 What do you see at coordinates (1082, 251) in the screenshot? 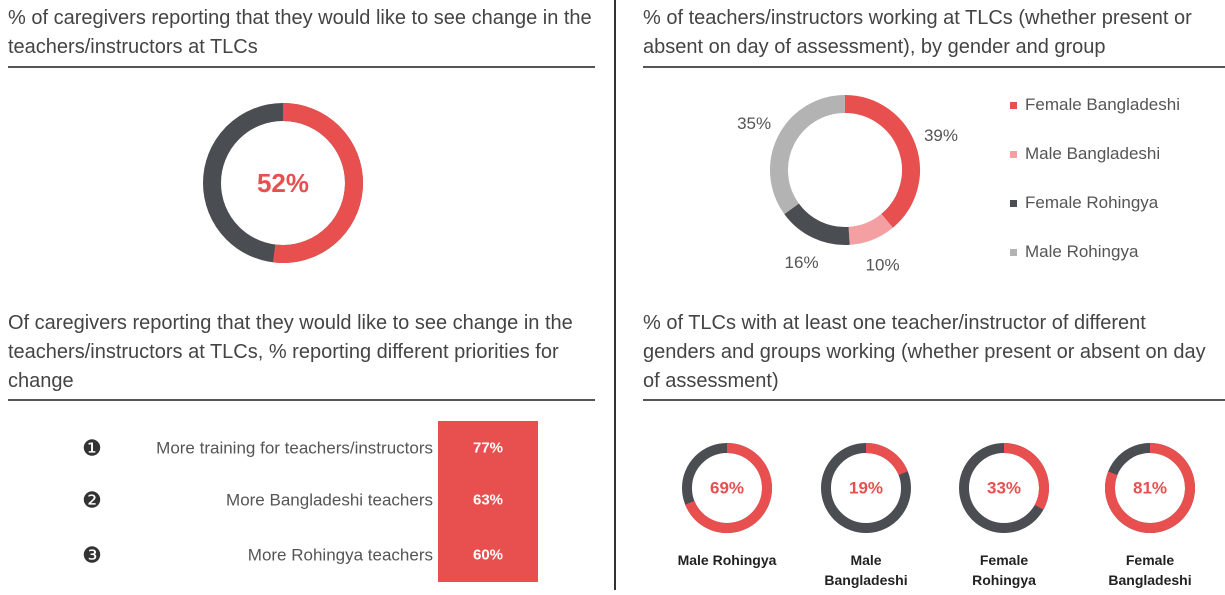
I see `legend-label: Male Rohingya` at bounding box center [1082, 251].